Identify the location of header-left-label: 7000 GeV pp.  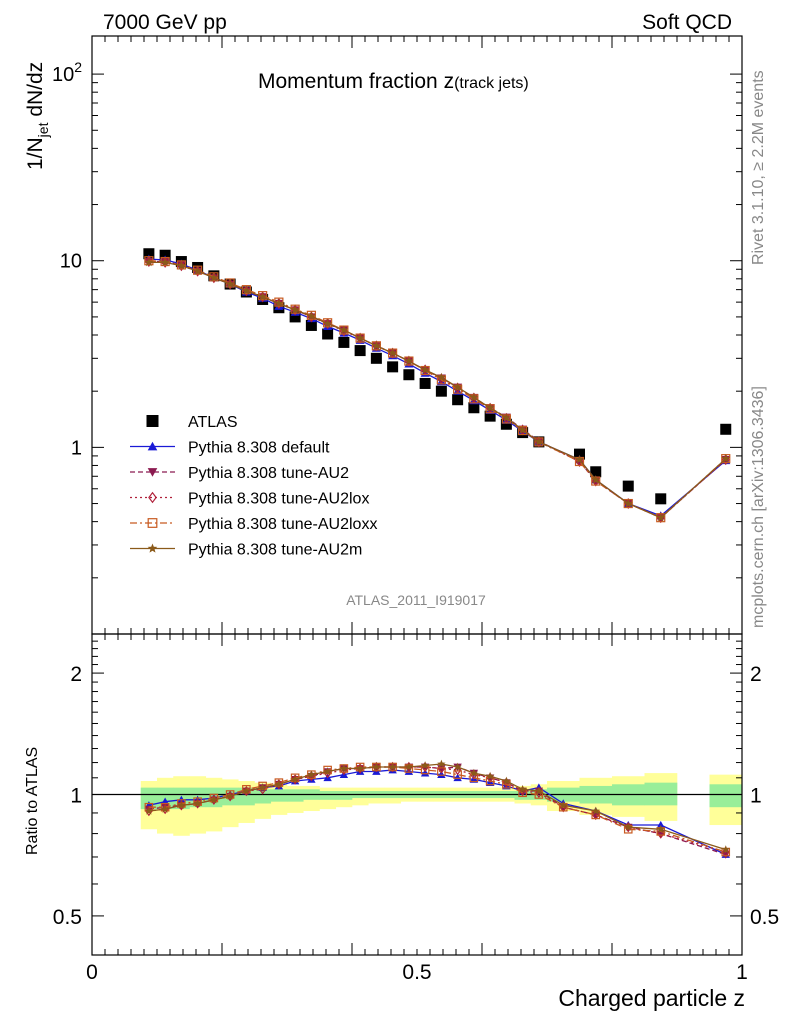
(165, 22).